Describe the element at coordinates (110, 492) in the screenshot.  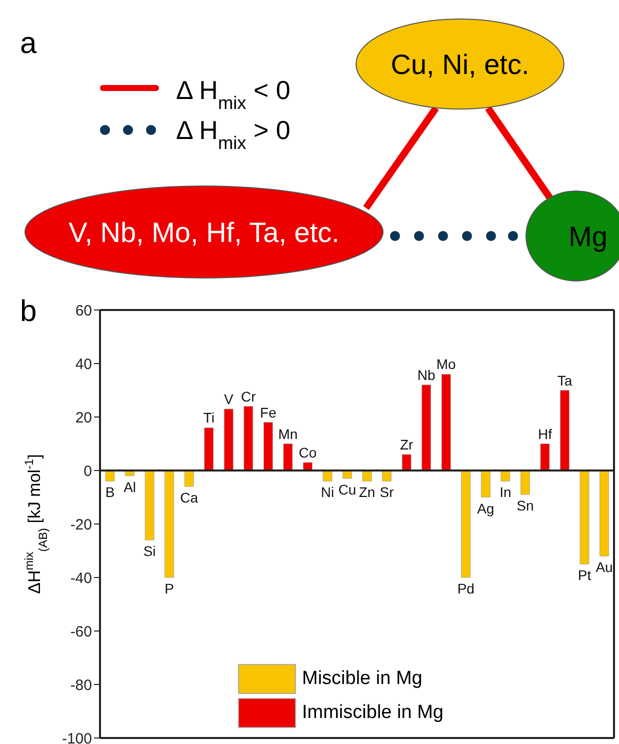
I see `x-tick-label: B` at that location.